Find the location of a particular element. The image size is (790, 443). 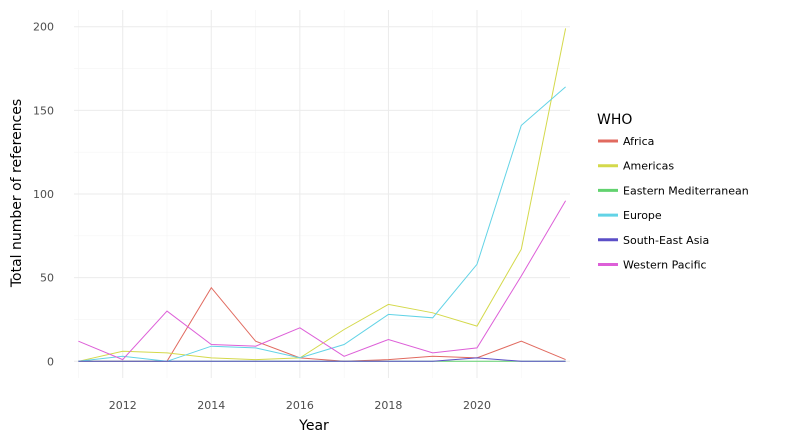

x-tick-label: 2012 is located at coordinates (123, 405).